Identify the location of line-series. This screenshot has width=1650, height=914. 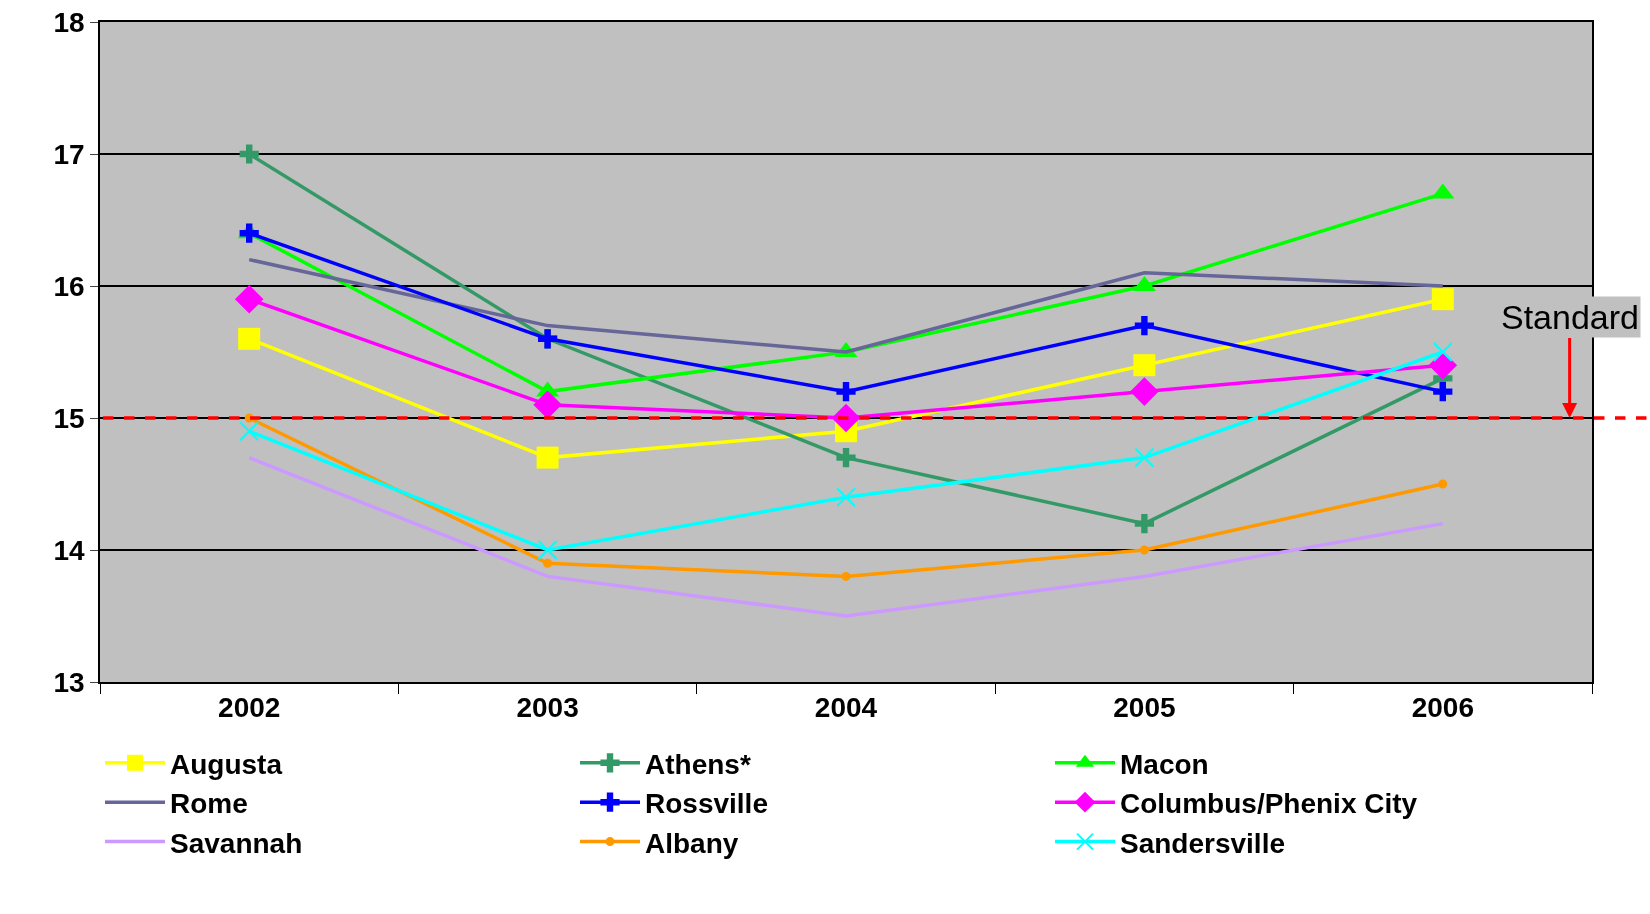
(846, 536).